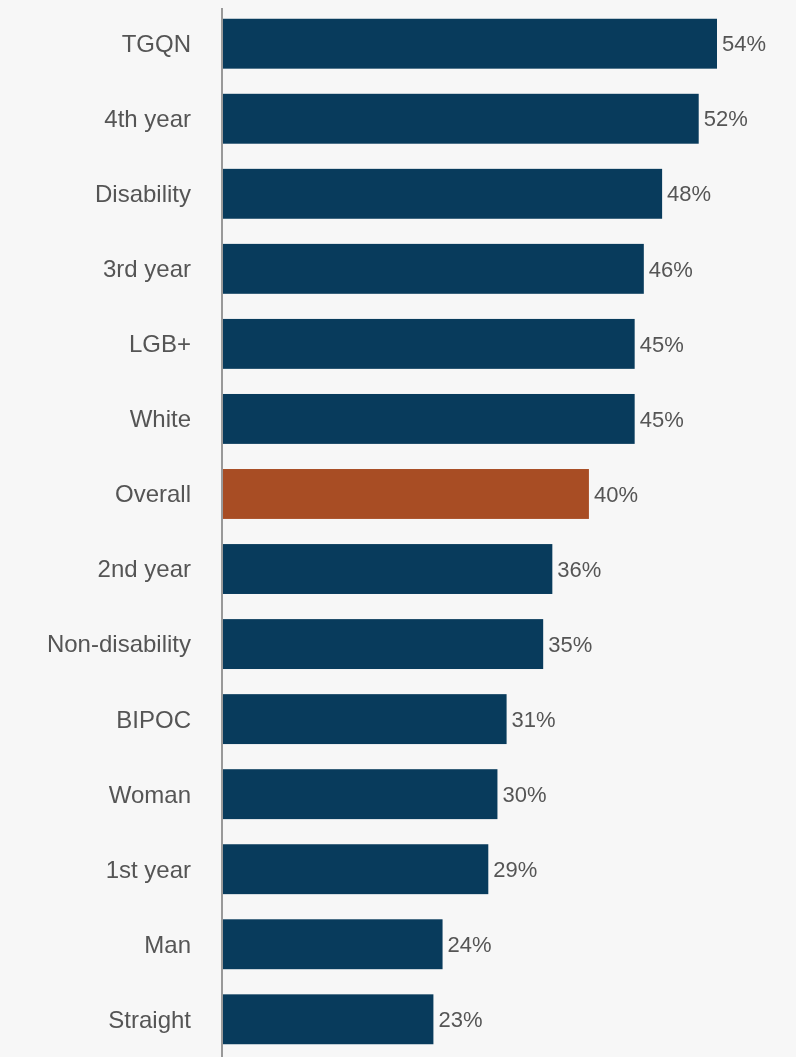  Describe the element at coordinates (515, 869) in the screenshot. I see `data-label: 29%` at that location.